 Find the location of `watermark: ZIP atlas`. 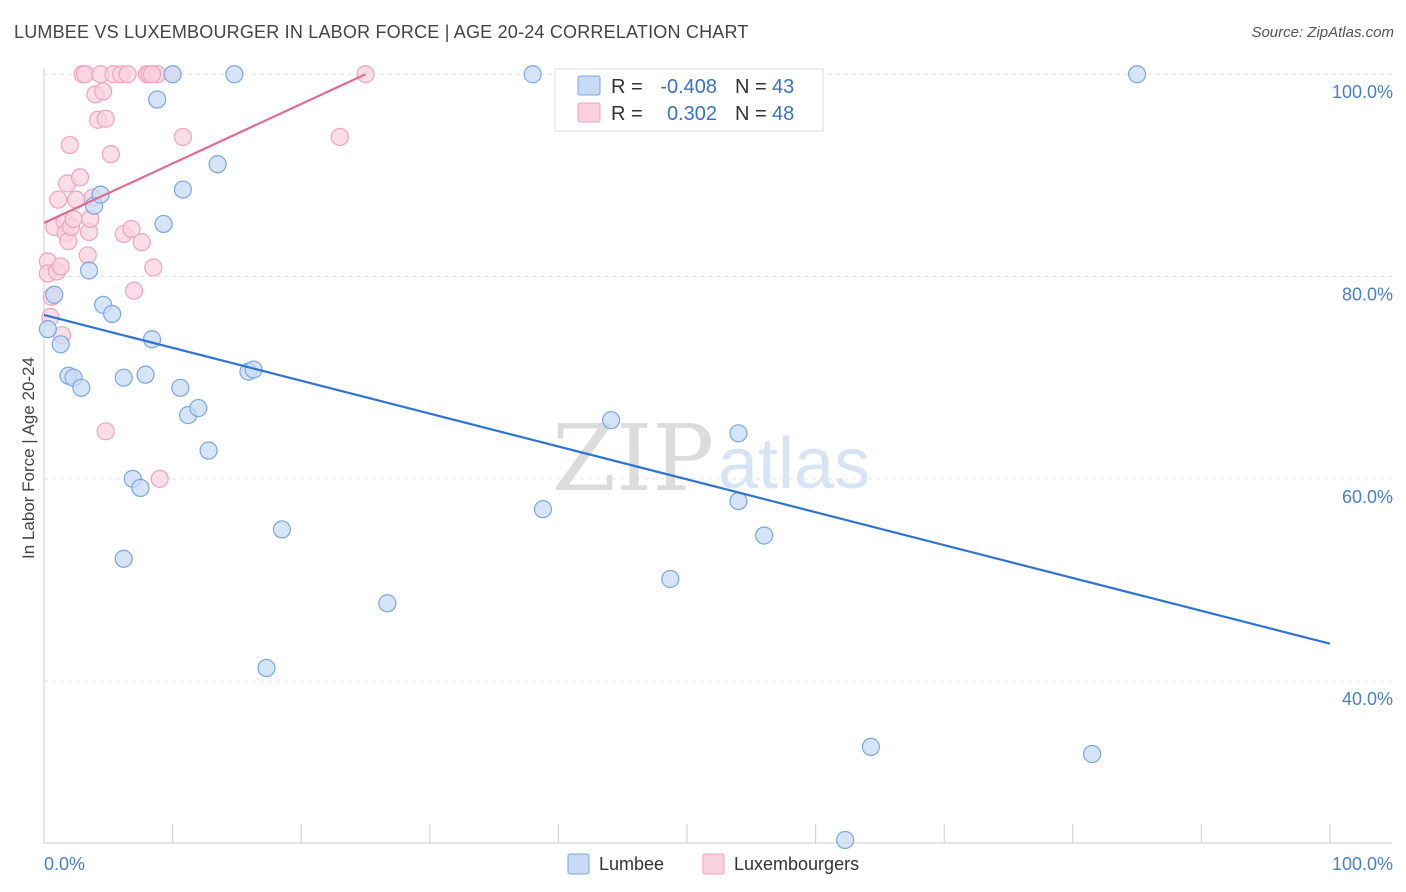

watermark: ZIP atlas is located at coordinates (711, 458).